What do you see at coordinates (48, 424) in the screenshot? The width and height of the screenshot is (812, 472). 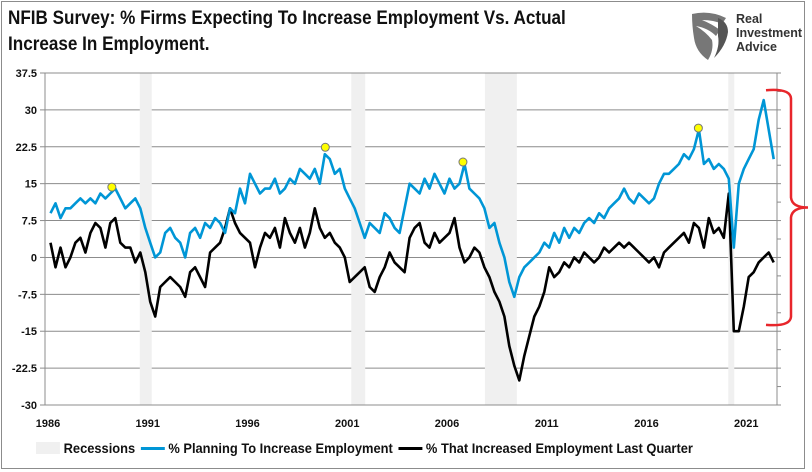 I see `x-tick-label: 1986` at bounding box center [48, 424].